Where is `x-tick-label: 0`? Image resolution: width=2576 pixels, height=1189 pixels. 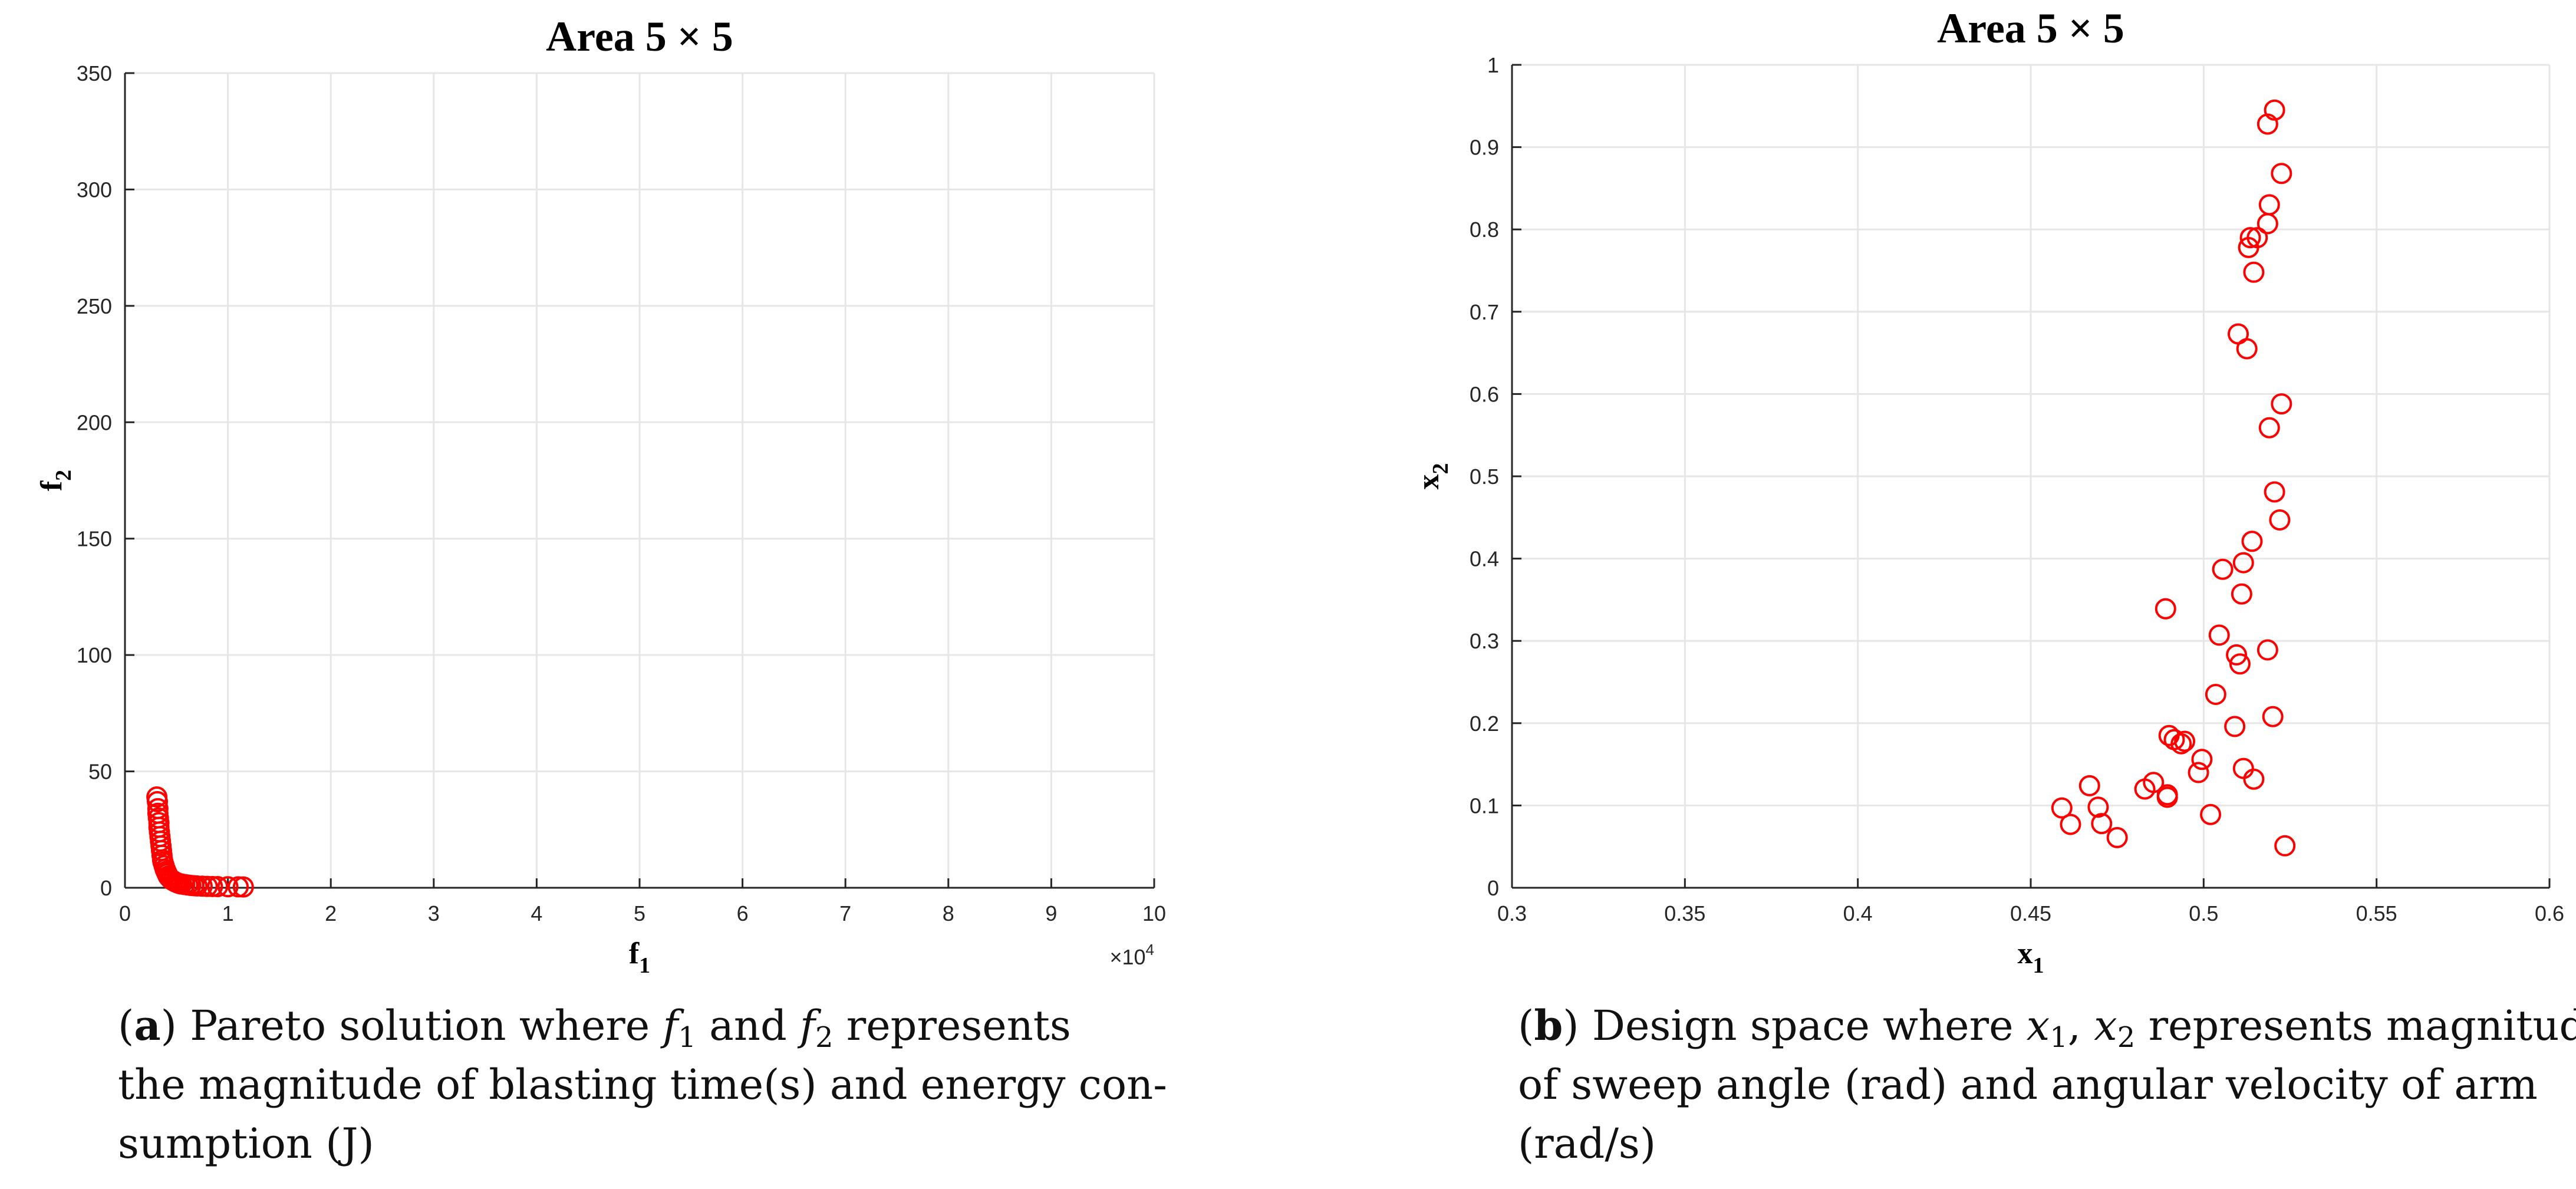
x-tick-label: 0 is located at coordinates (125, 913).